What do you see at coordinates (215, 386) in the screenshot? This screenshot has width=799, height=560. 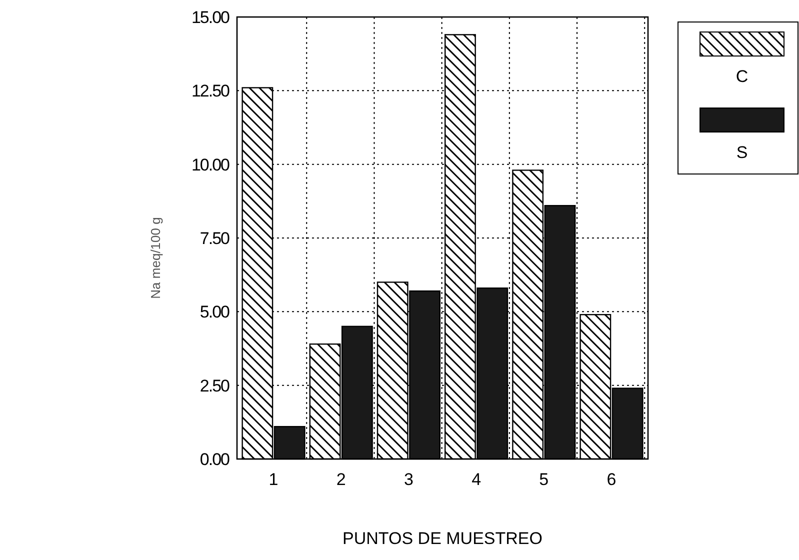 I see `y-tick-label: 2.50` at bounding box center [215, 386].